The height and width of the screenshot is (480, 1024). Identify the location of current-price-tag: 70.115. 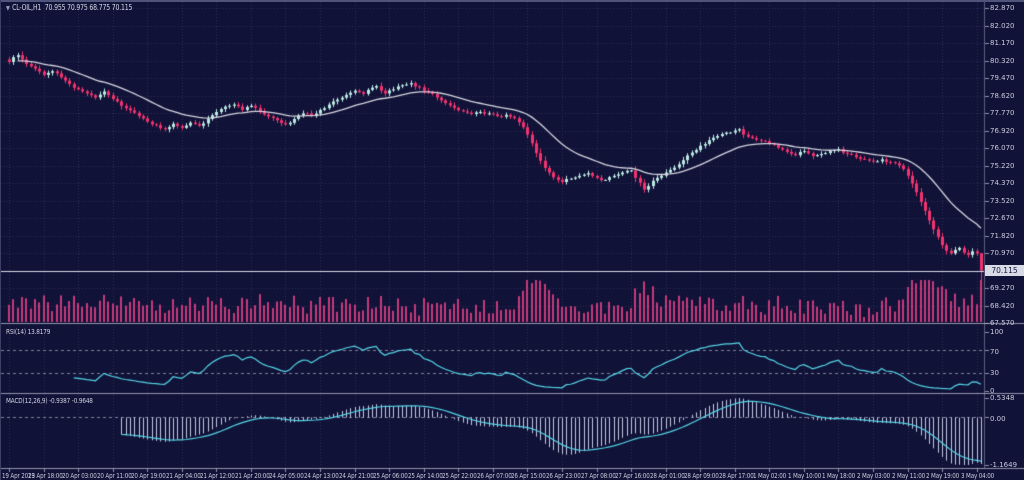
(1004, 270).